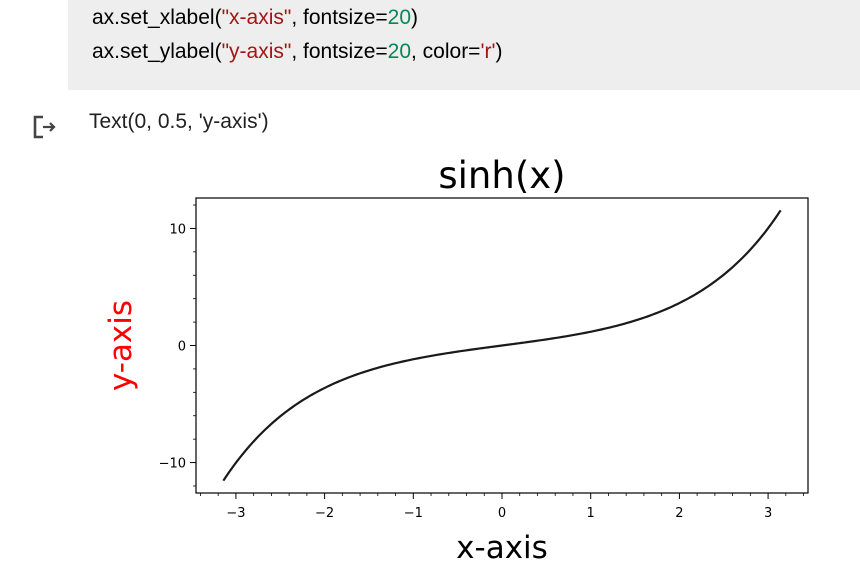 This screenshot has width=860, height=582. What do you see at coordinates (179, 121) in the screenshot?
I see `output-text: Text(0, 0.5, 'y-axis')` at bounding box center [179, 121].